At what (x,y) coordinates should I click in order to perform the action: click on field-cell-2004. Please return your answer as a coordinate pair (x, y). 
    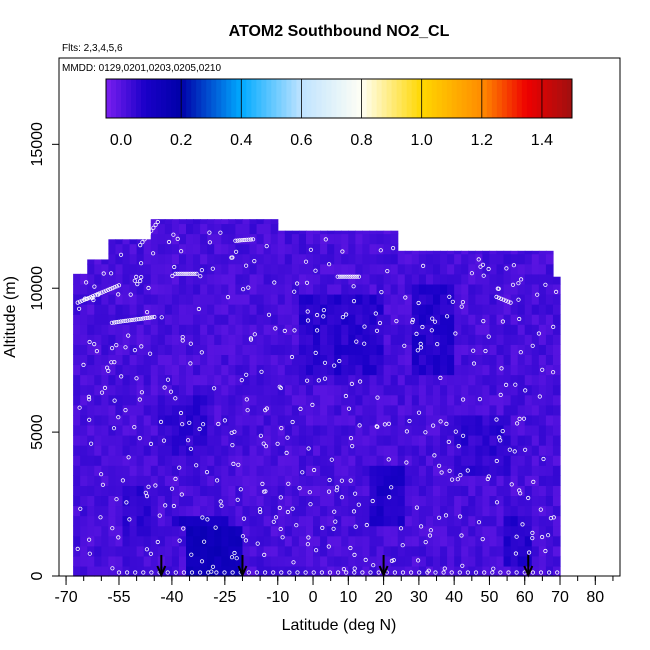
    Looking at the image, I should click on (486, 521).